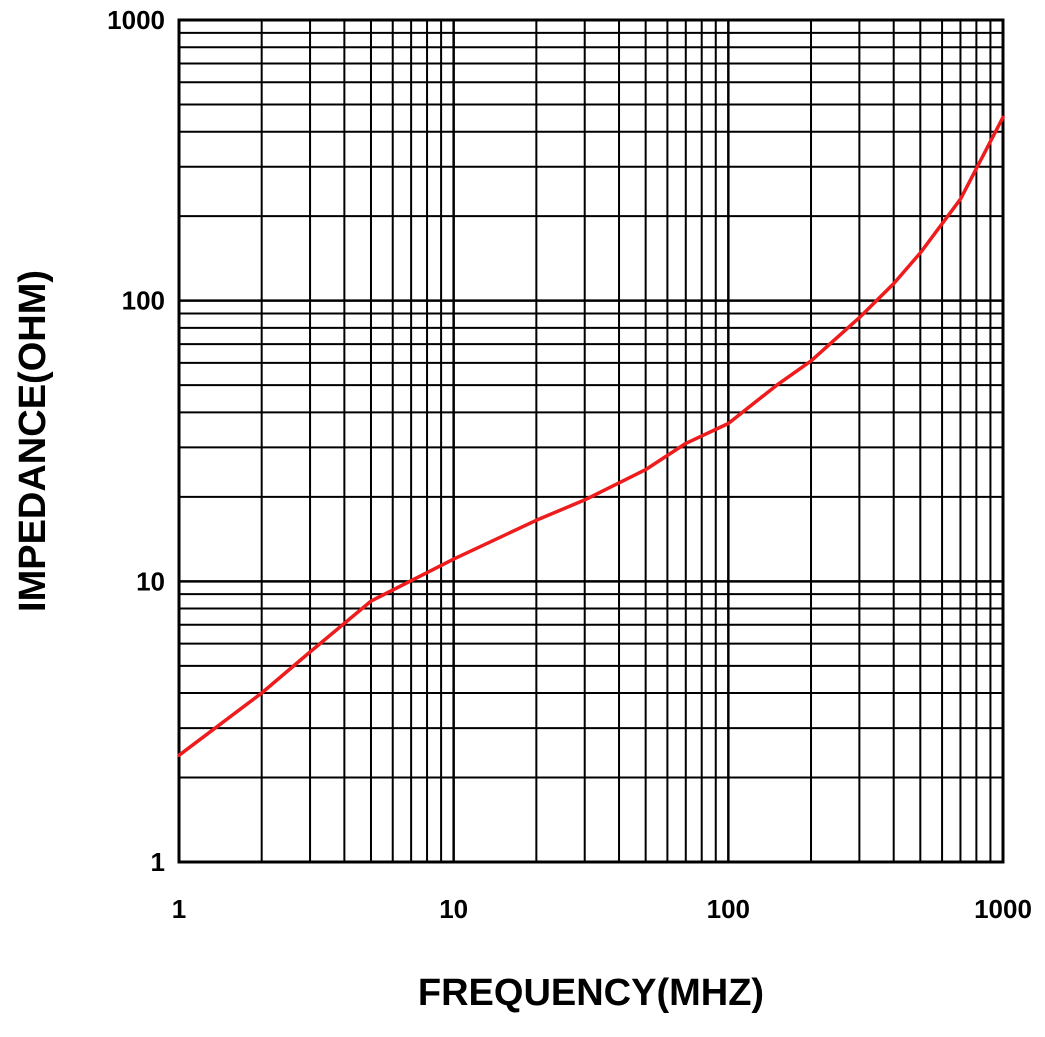  What do you see at coordinates (136, 441) in the screenshot?
I see `y-tick-labels: 1 10 100 1000` at bounding box center [136, 441].